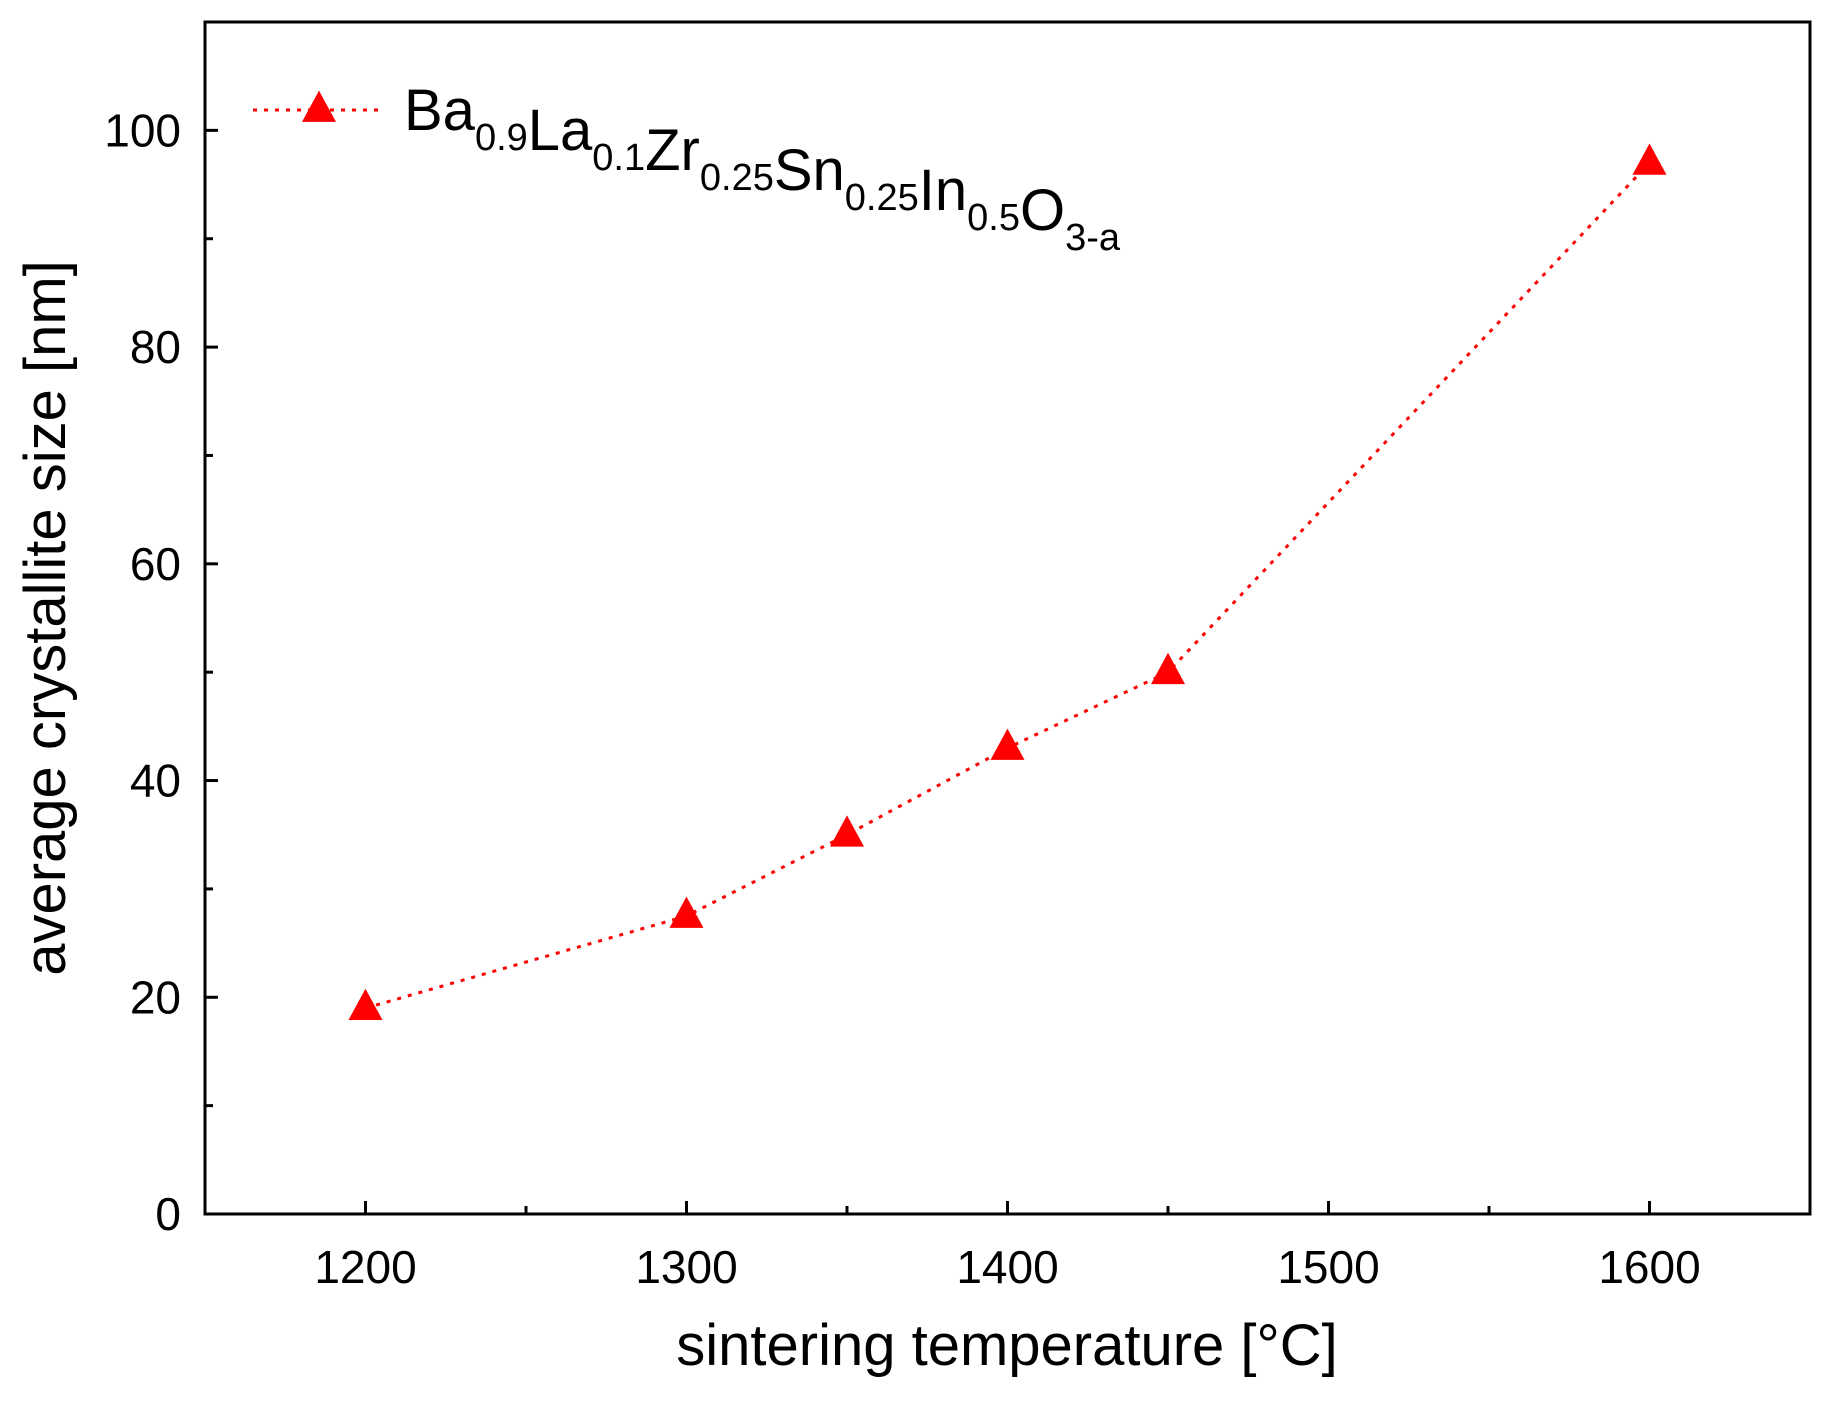 Image resolution: width=1831 pixels, height=1403 pixels. What do you see at coordinates (161, 672) in the screenshot?
I see `y-axis-ticks: 0 20 40 60 80 100` at bounding box center [161, 672].